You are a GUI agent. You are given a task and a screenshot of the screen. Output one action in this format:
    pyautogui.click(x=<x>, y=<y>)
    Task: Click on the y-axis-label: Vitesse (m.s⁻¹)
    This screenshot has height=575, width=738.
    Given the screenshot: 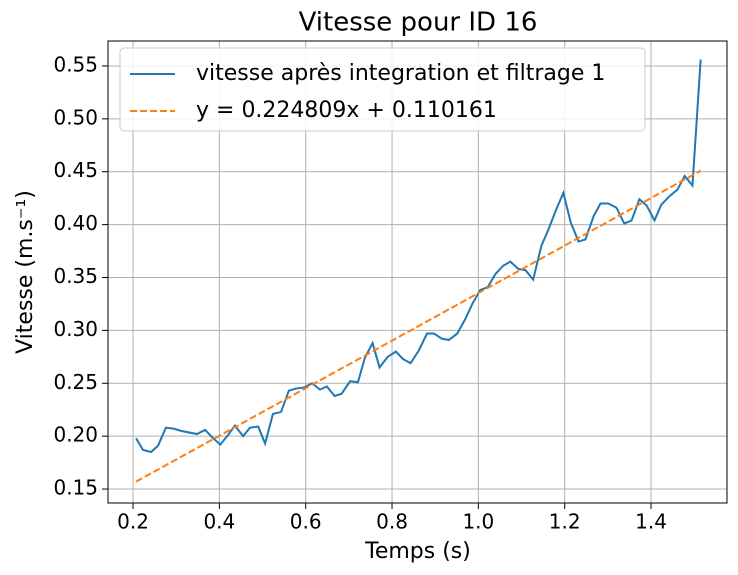 What is the action you would take?
    pyautogui.click(x=25, y=272)
    